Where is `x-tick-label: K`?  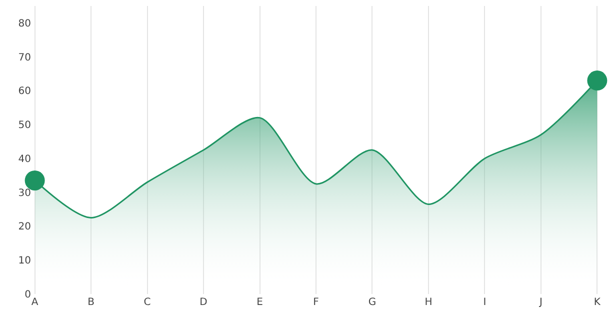
x-tick-label: K is located at coordinates (597, 302).